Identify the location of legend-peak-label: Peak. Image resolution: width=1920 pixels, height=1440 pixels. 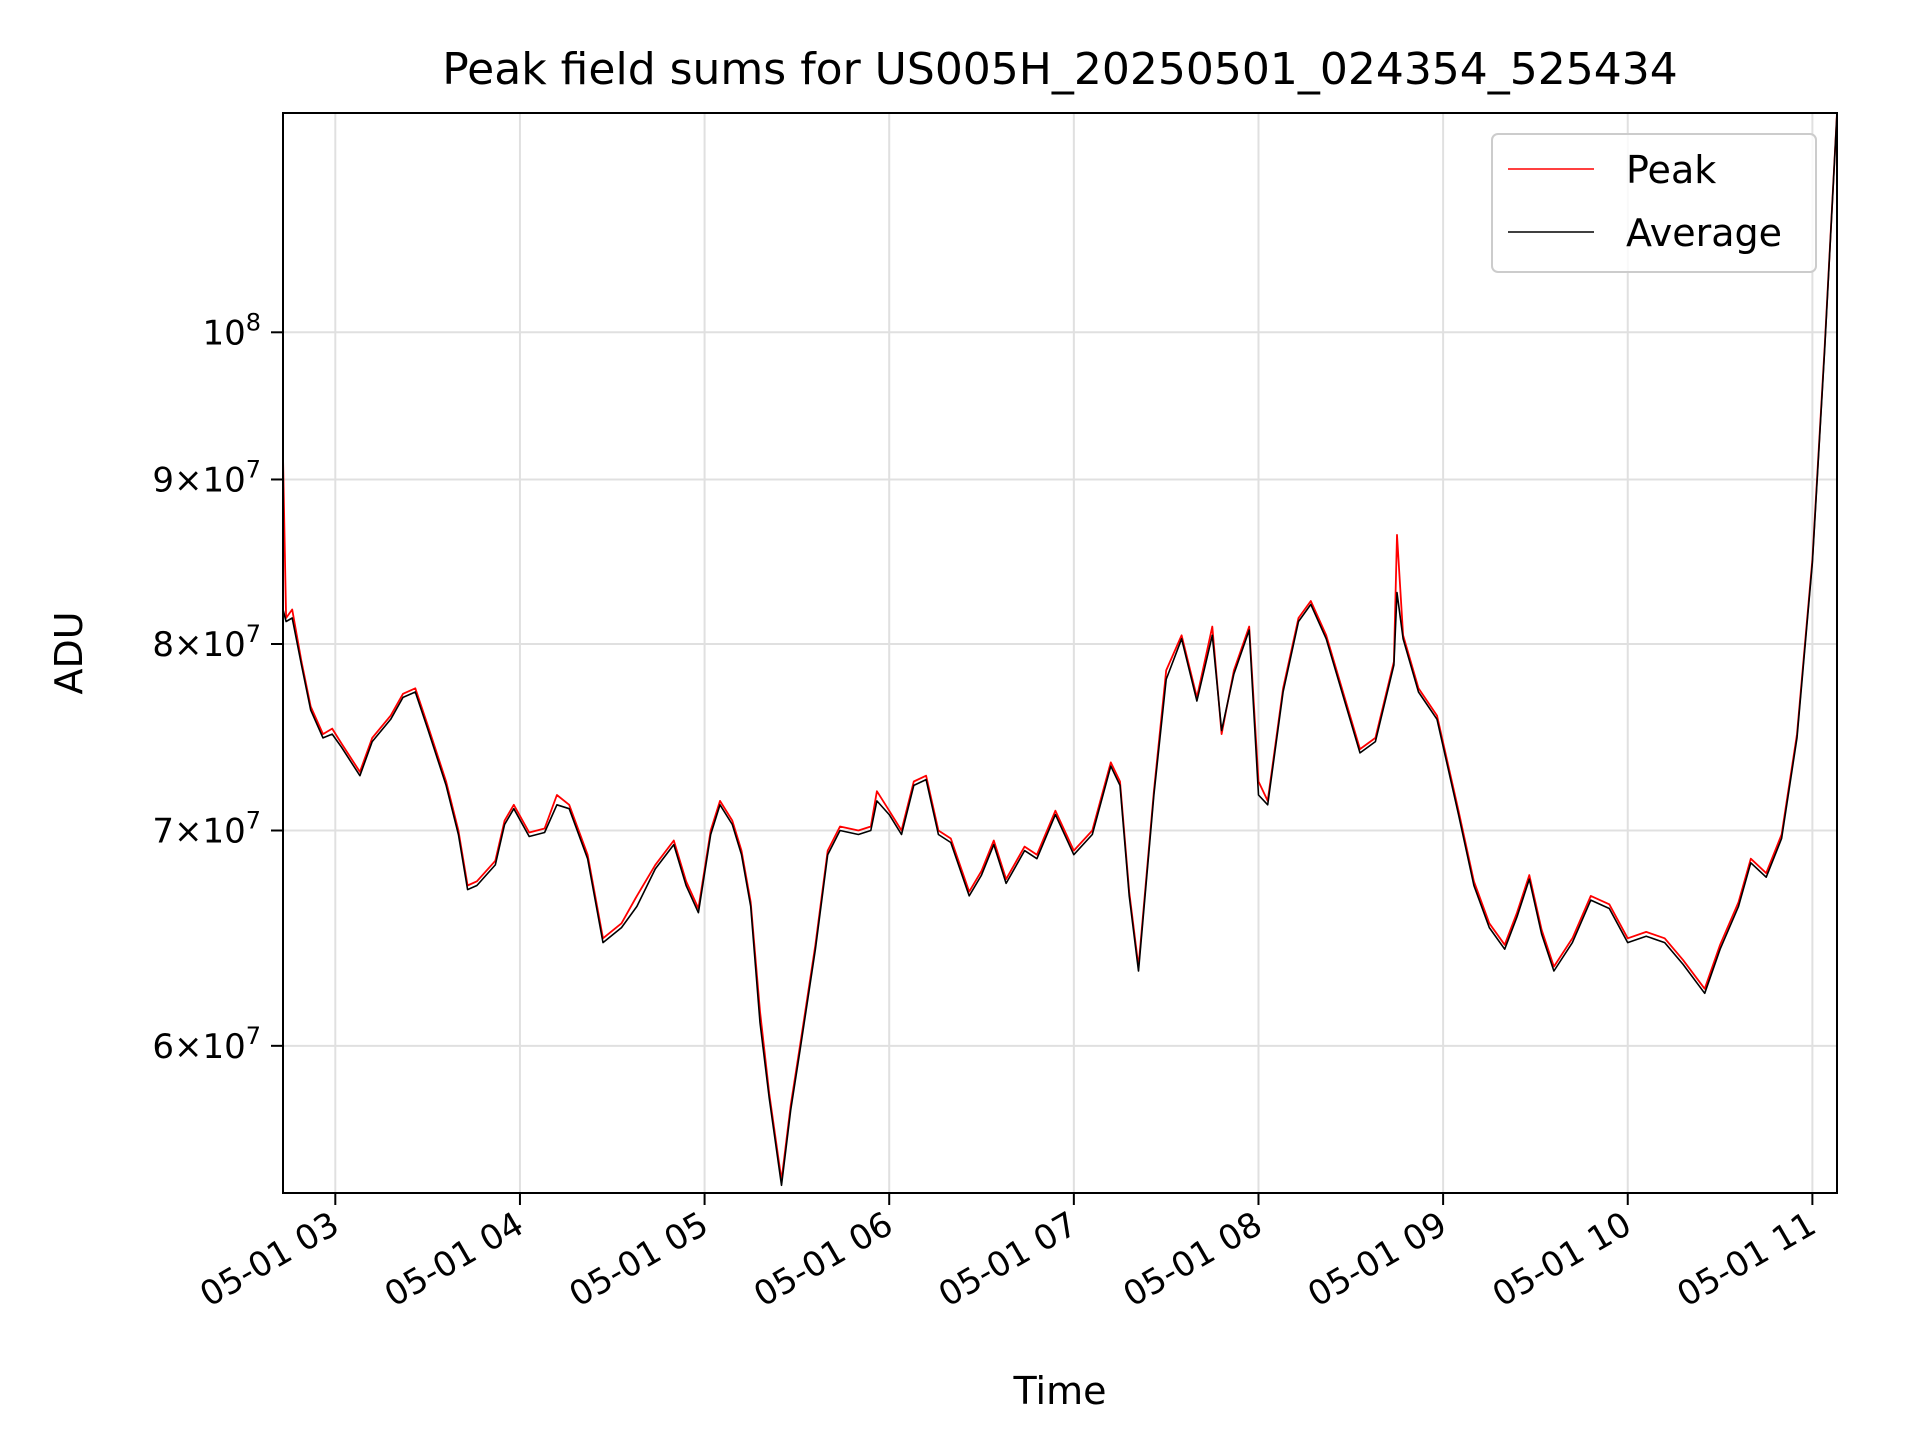
(1671, 170).